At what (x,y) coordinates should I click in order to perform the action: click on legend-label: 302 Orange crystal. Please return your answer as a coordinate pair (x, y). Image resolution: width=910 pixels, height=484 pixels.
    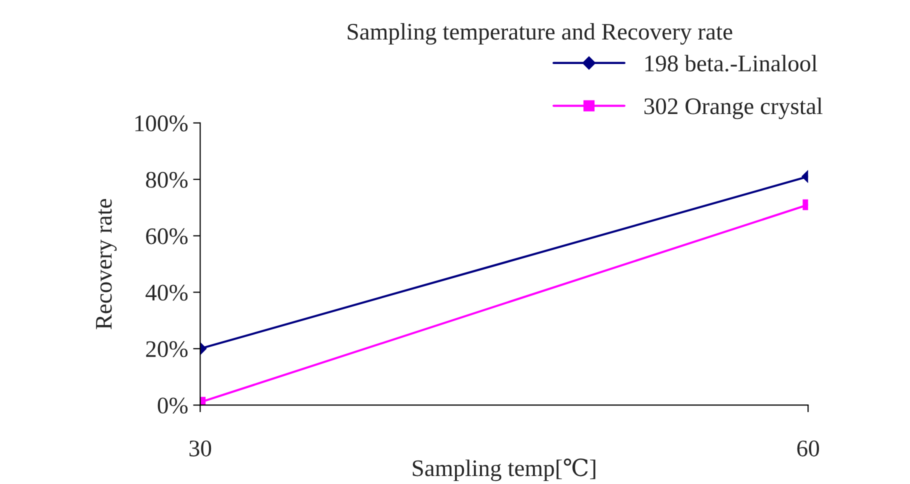
    Looking at the image, I should click on (733, 109).